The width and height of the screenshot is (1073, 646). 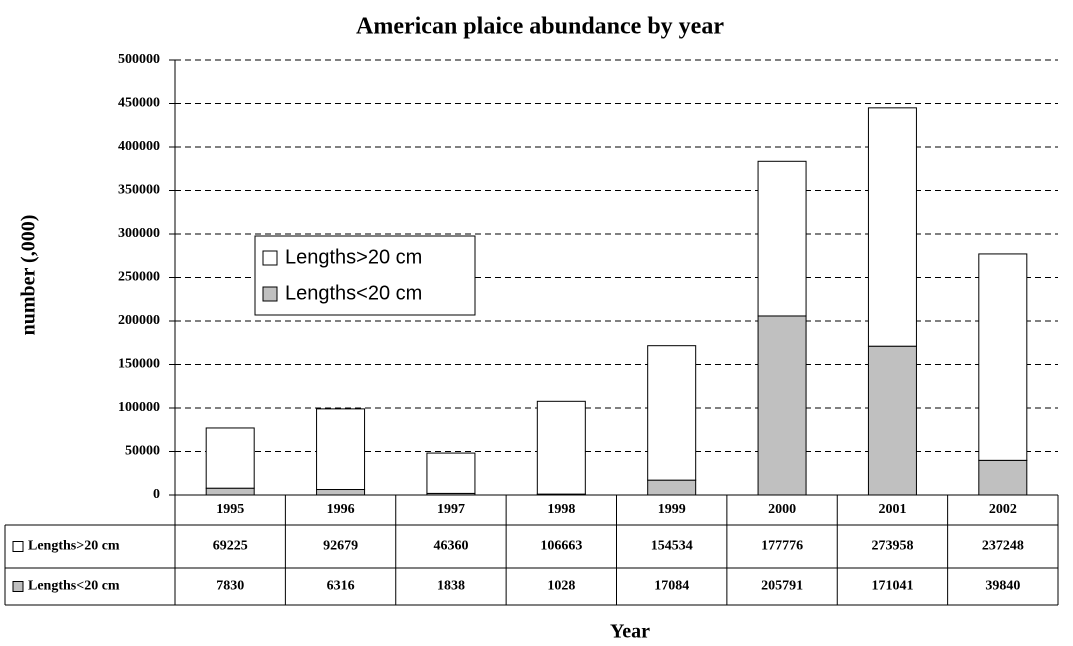 What do you see at coordinates (1002, 586) in the screenshot?
I see `table-value: 39840` at bounding box center [1002, 586].